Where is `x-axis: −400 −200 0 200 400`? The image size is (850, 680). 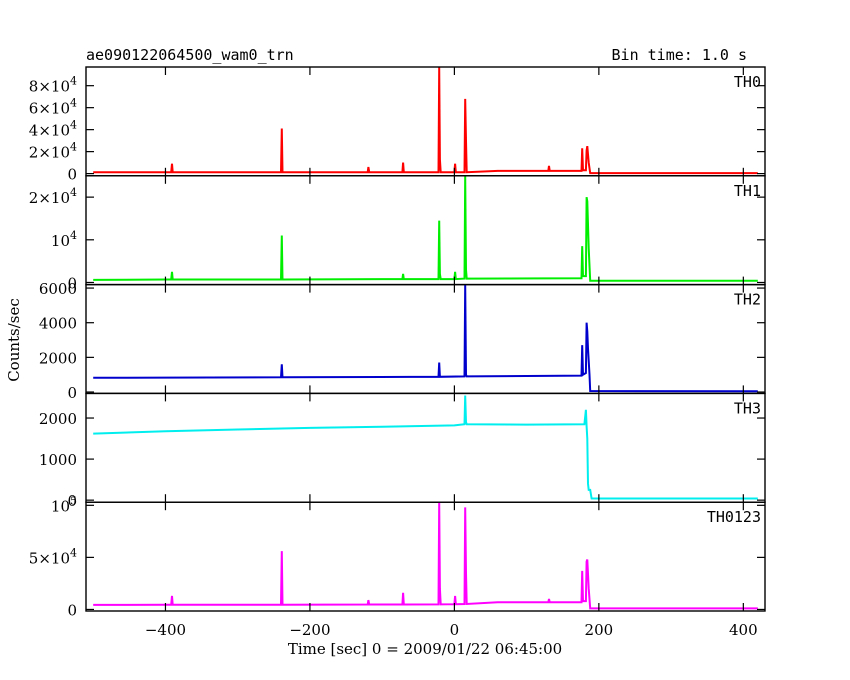
x-axis: −400 −200 0 200 400 is located at coordinates (451, 630).